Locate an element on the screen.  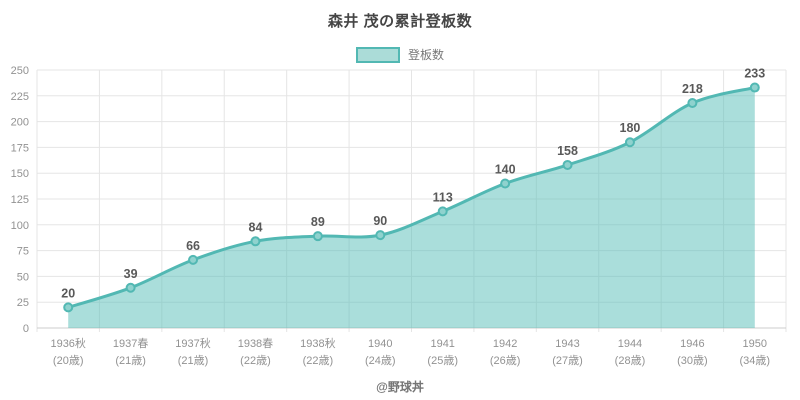
data-point-label: 233 is located at coordinates (754, 74).